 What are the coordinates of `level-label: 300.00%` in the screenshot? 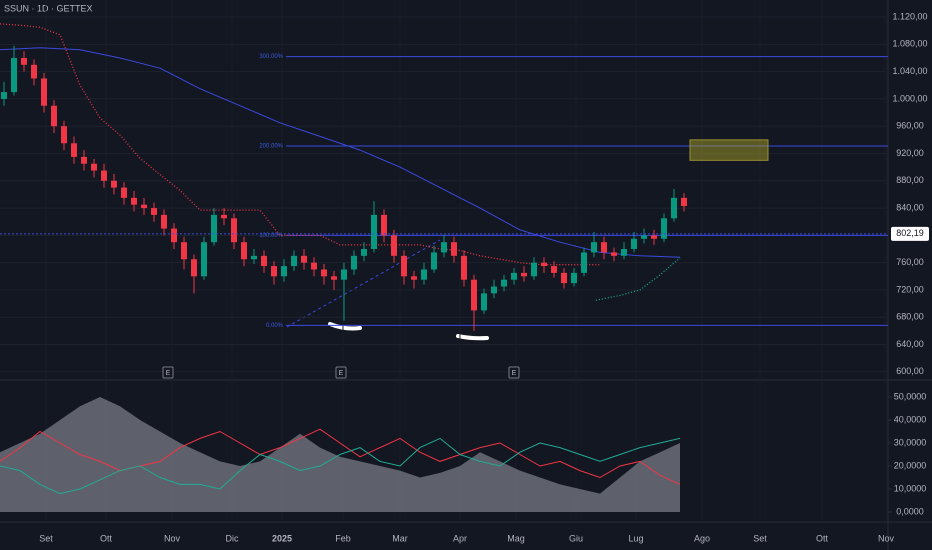 It's located at (271, 57).